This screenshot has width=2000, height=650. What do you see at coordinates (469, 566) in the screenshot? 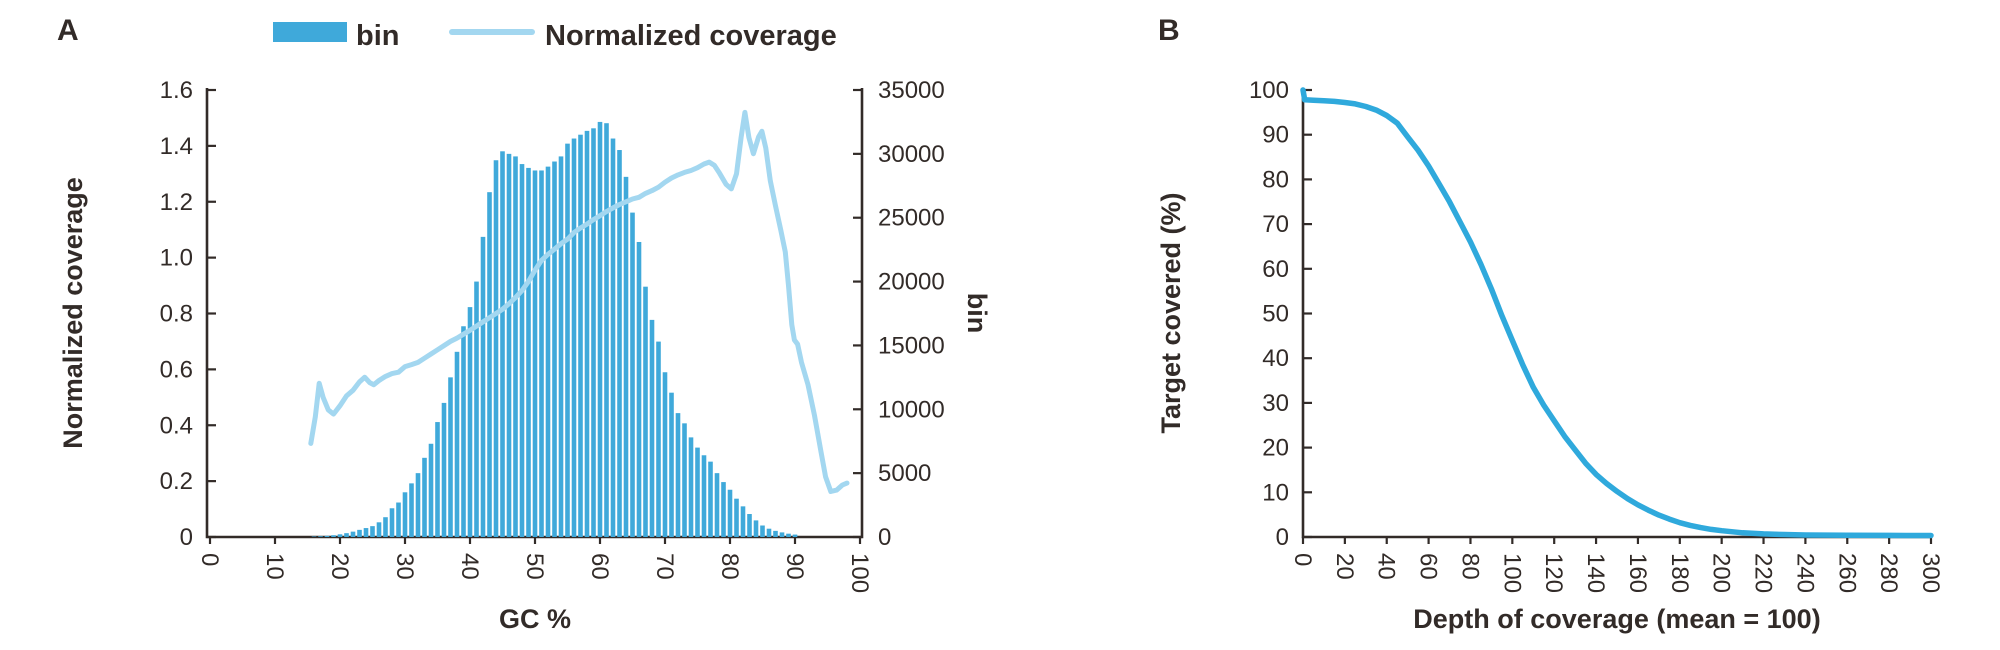
I see `x-tick-label: 40` at bounding box center [469, 566].